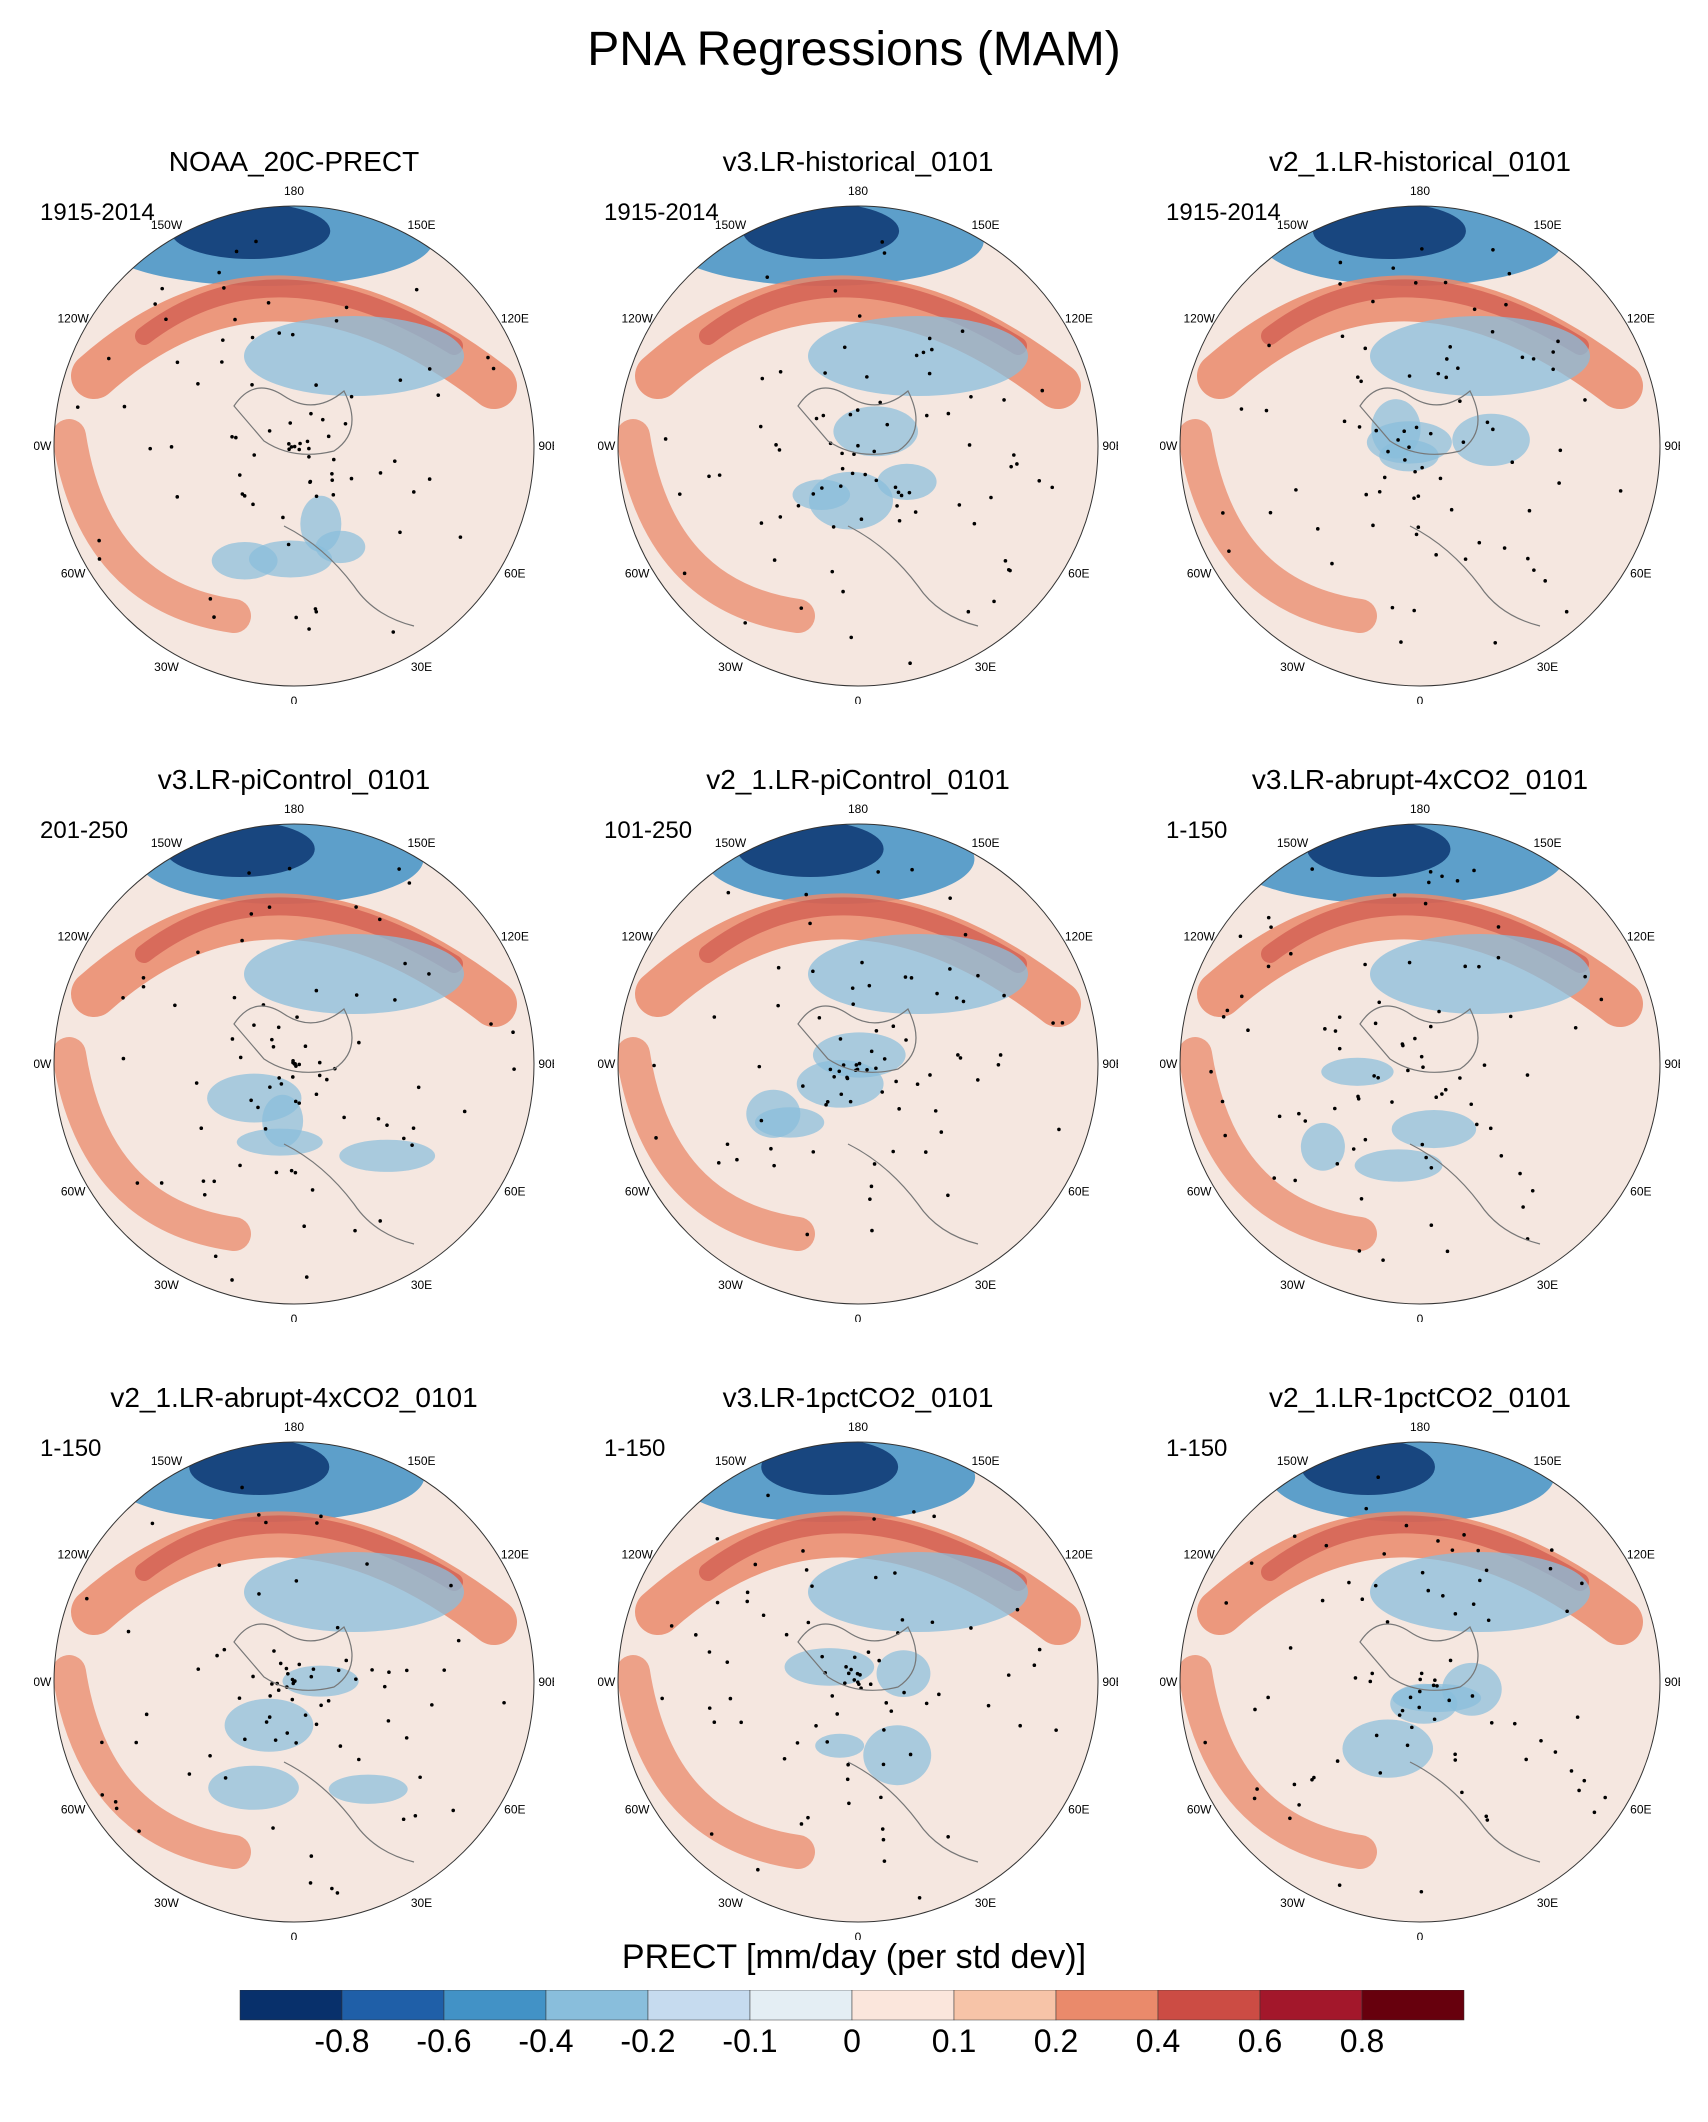 This screenshot has width=1708, height=2122. What do you see at coordinates (1640, 574) in the screenshot?
I see `longitude-label: 60E` at bounding box center [1640, 574].